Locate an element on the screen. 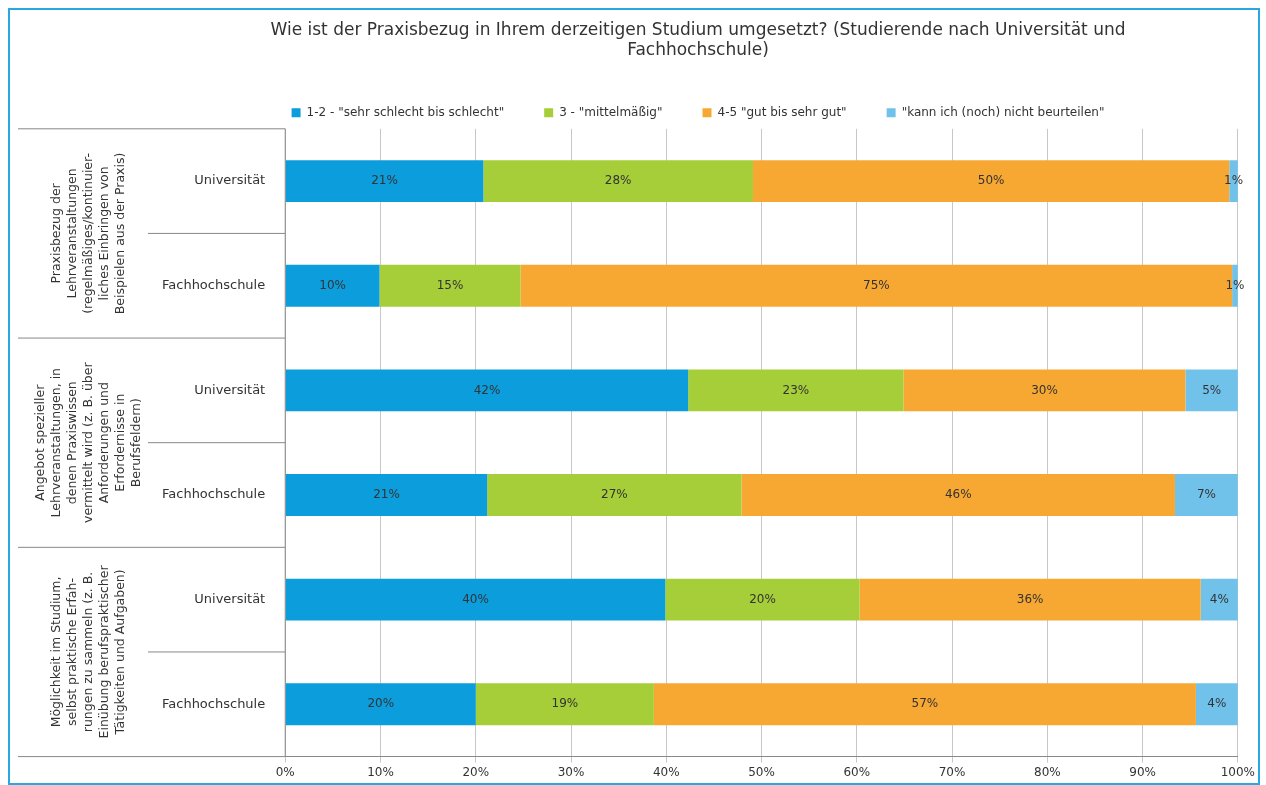  x-tick-label: 30% is located at coordinates (571, 771).